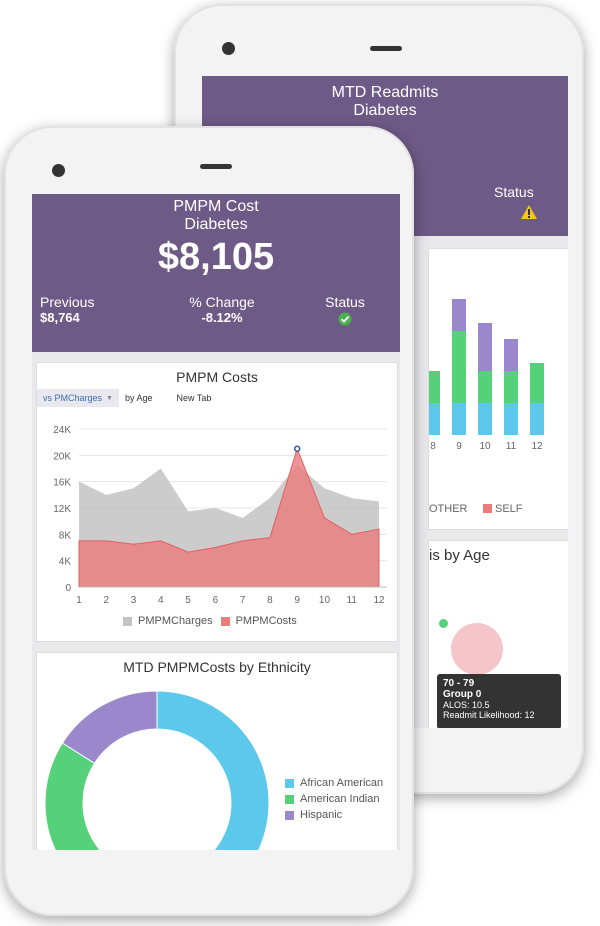  Describe the element at coordinates (216, 600) in the screenshot. I see `x-tick-label: 6` at that location.